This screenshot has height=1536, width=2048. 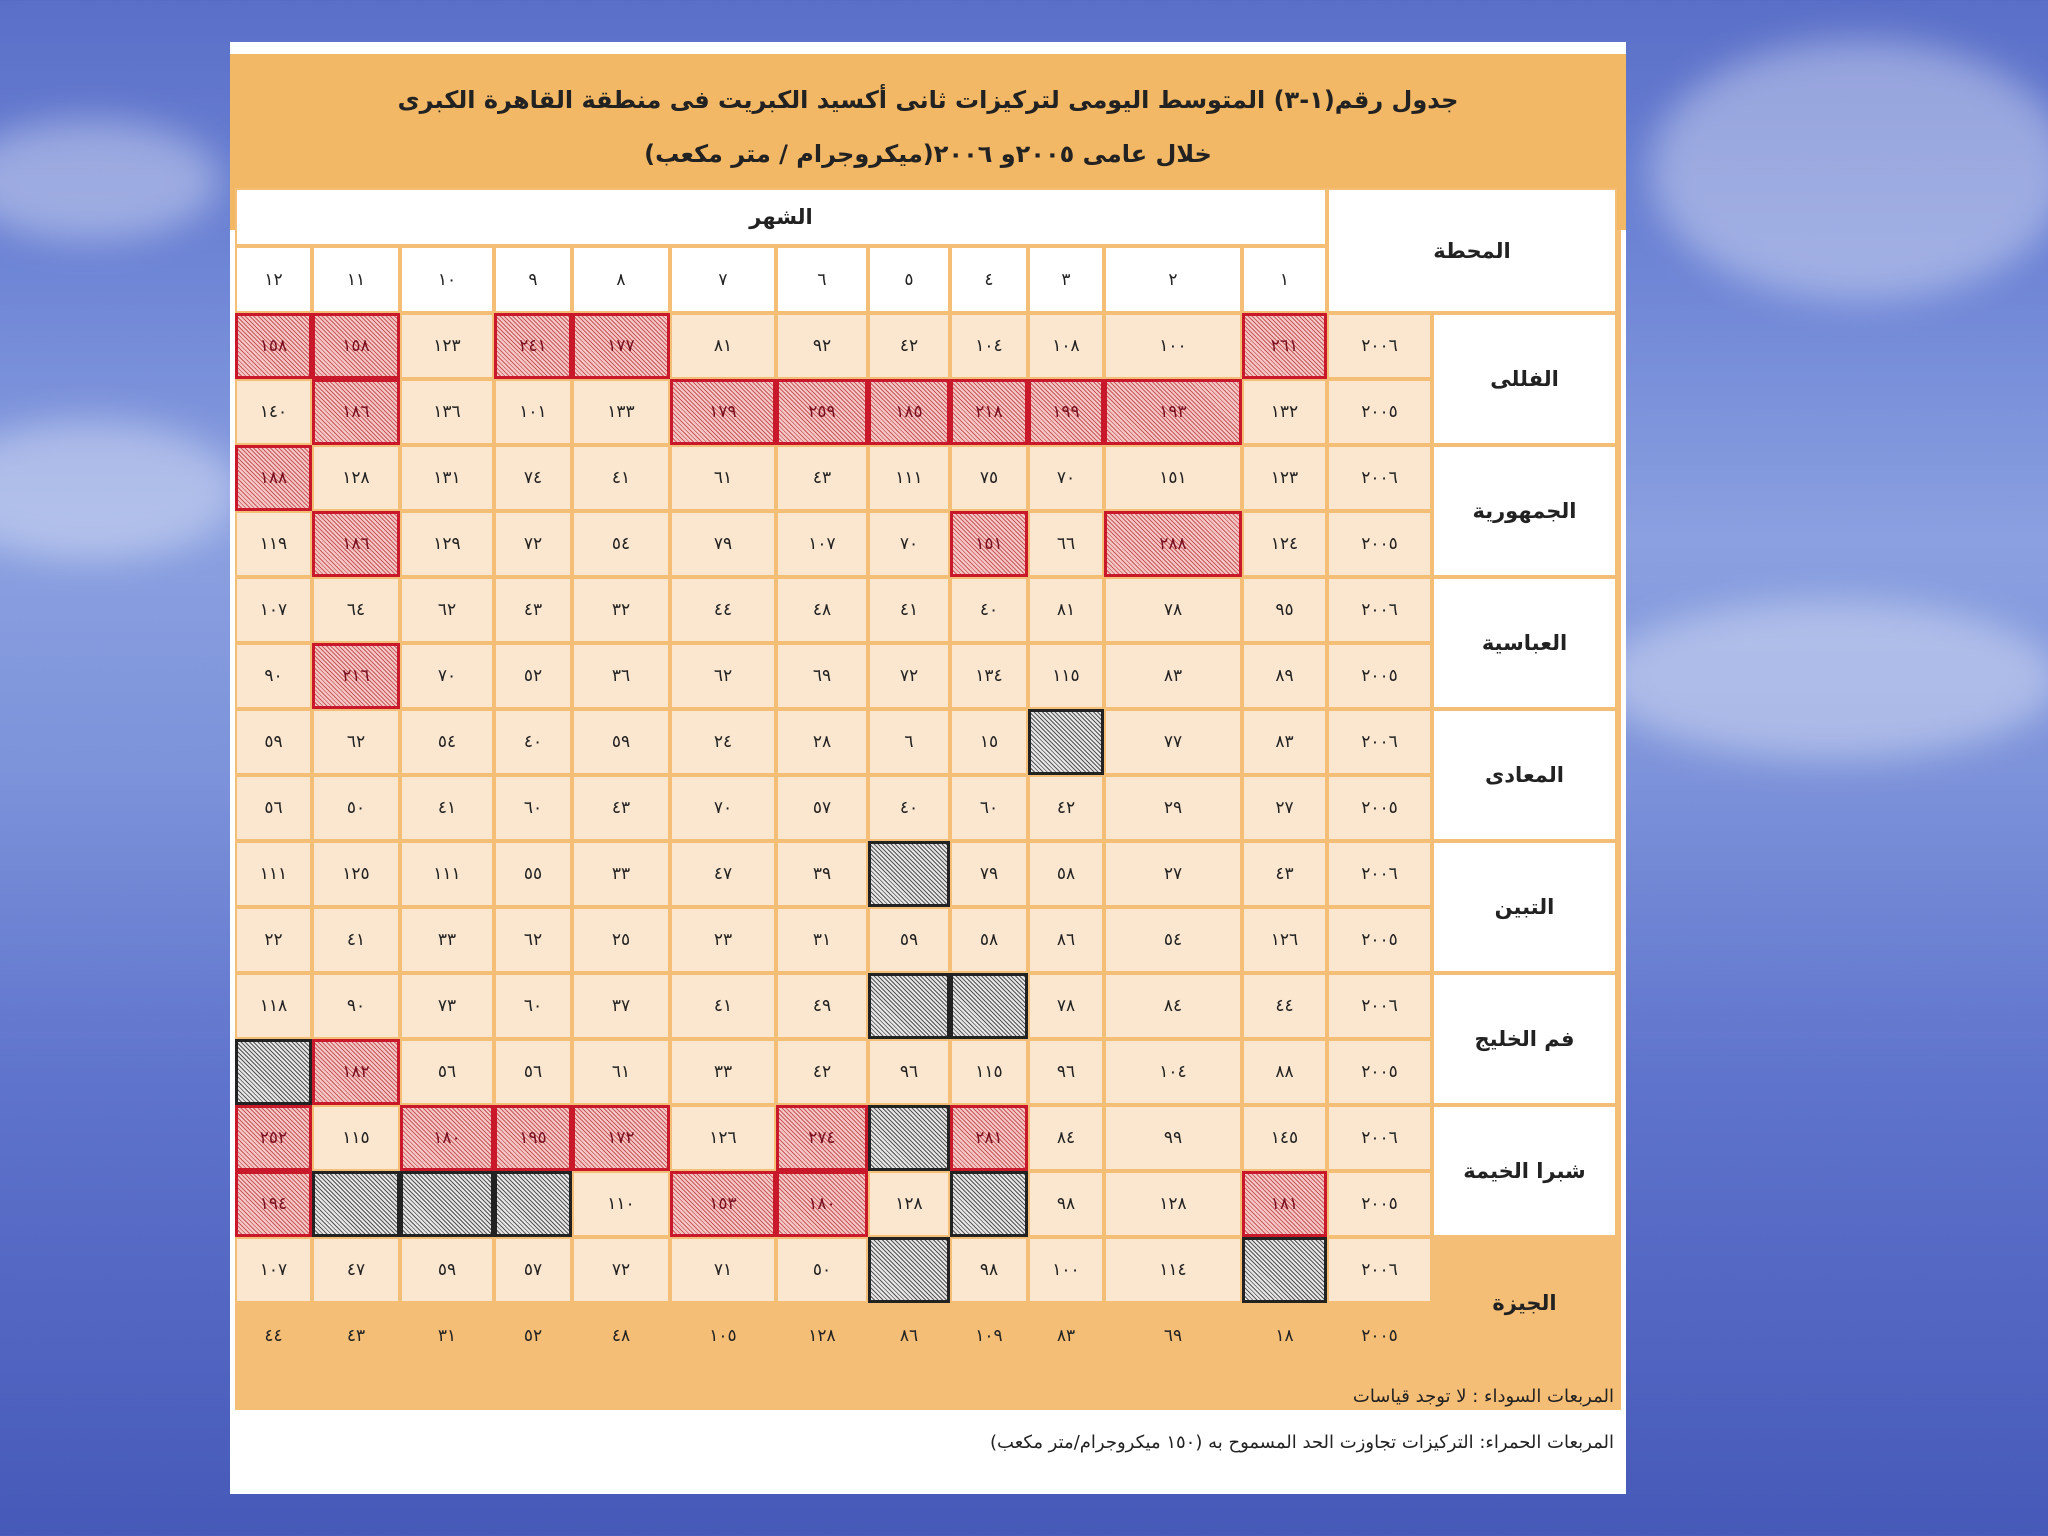 What do you see at coordinates (1173, 279) in the screenshot?
I see `month-header-2: ٢` at bounding box center [1173, 279].